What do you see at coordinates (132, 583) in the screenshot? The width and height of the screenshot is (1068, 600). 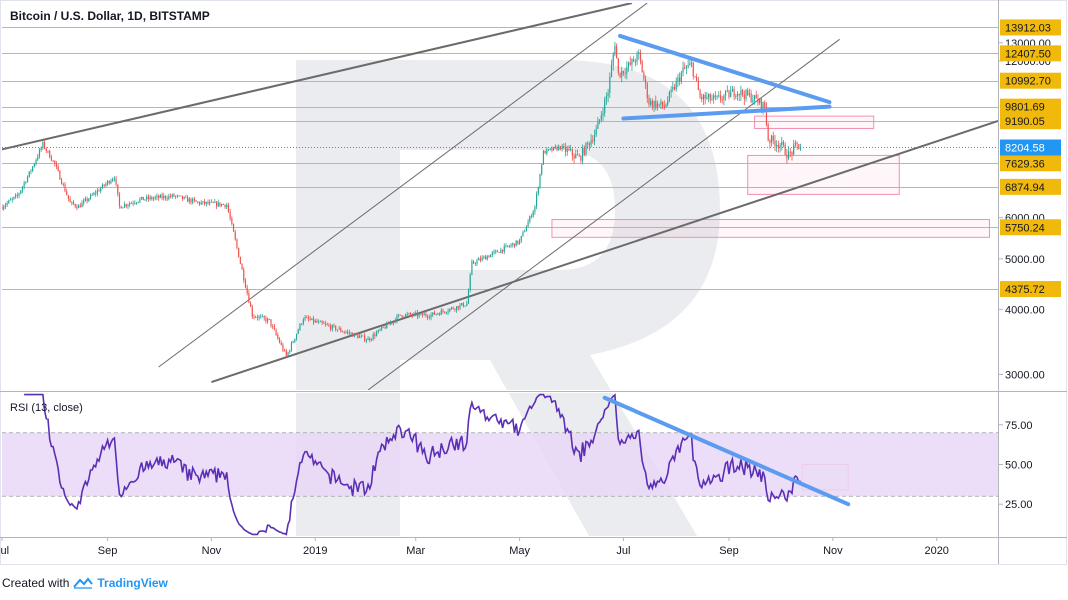 I see `footer-brand: TradingView` at bounding box center [132, 583].